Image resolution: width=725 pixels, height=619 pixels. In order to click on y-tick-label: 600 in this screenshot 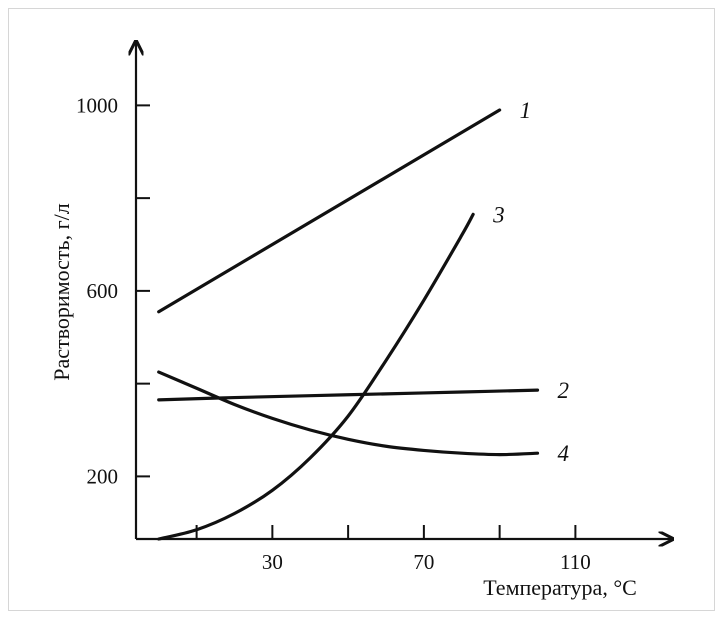, I will do `click(103, 291)`.